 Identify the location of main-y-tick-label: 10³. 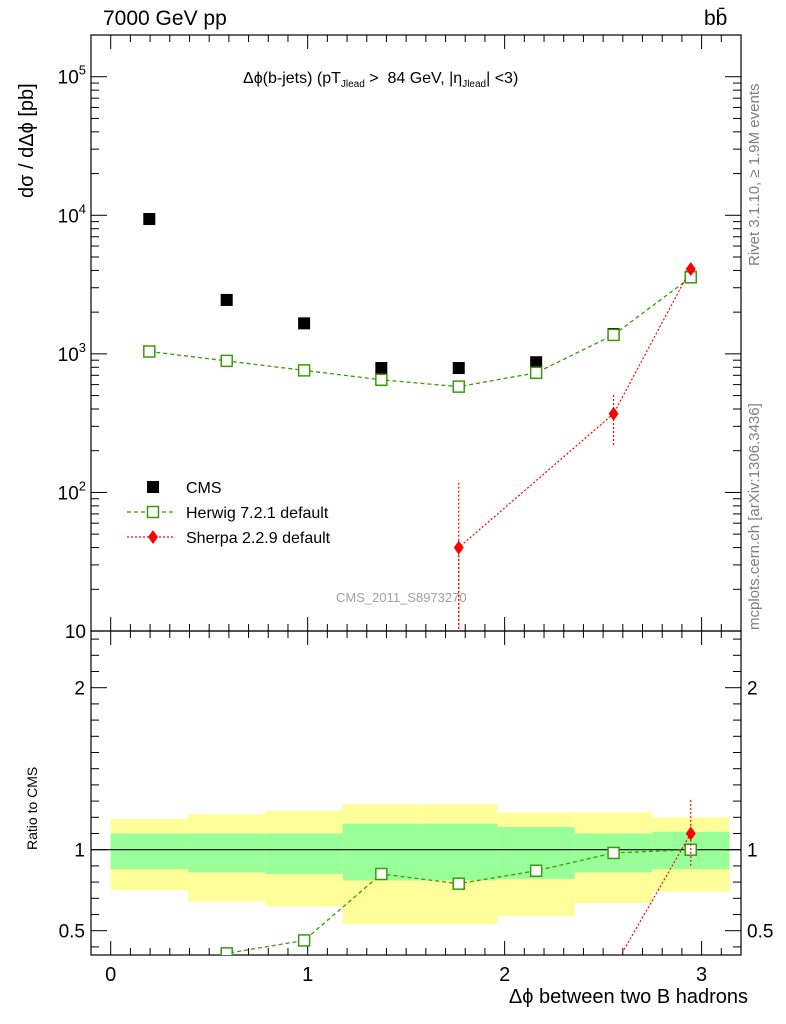
(72, 353).